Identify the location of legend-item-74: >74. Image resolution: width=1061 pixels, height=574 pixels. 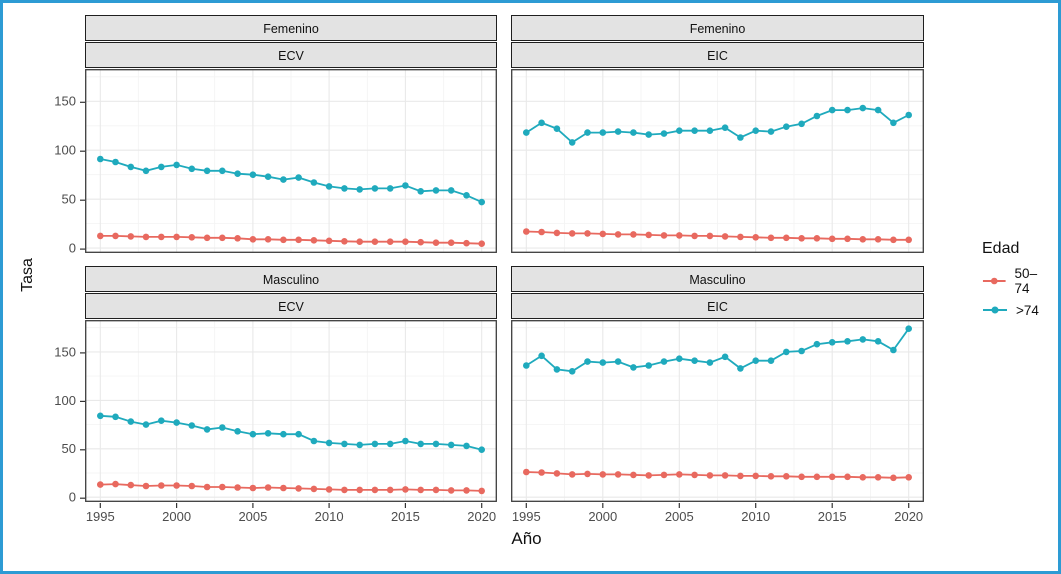
(1016, 310).